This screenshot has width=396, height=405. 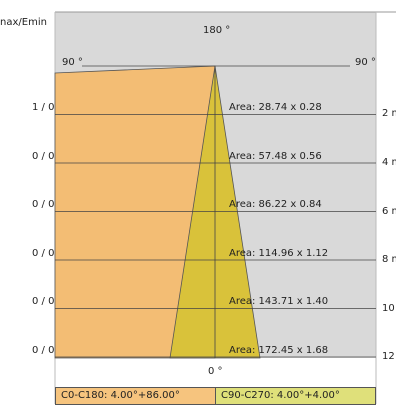 What do you see at coordinates (275, 107) in the screenshot?
I see `area-label: Area: 28.74 x 0.28` at bounding box center [275, 107].